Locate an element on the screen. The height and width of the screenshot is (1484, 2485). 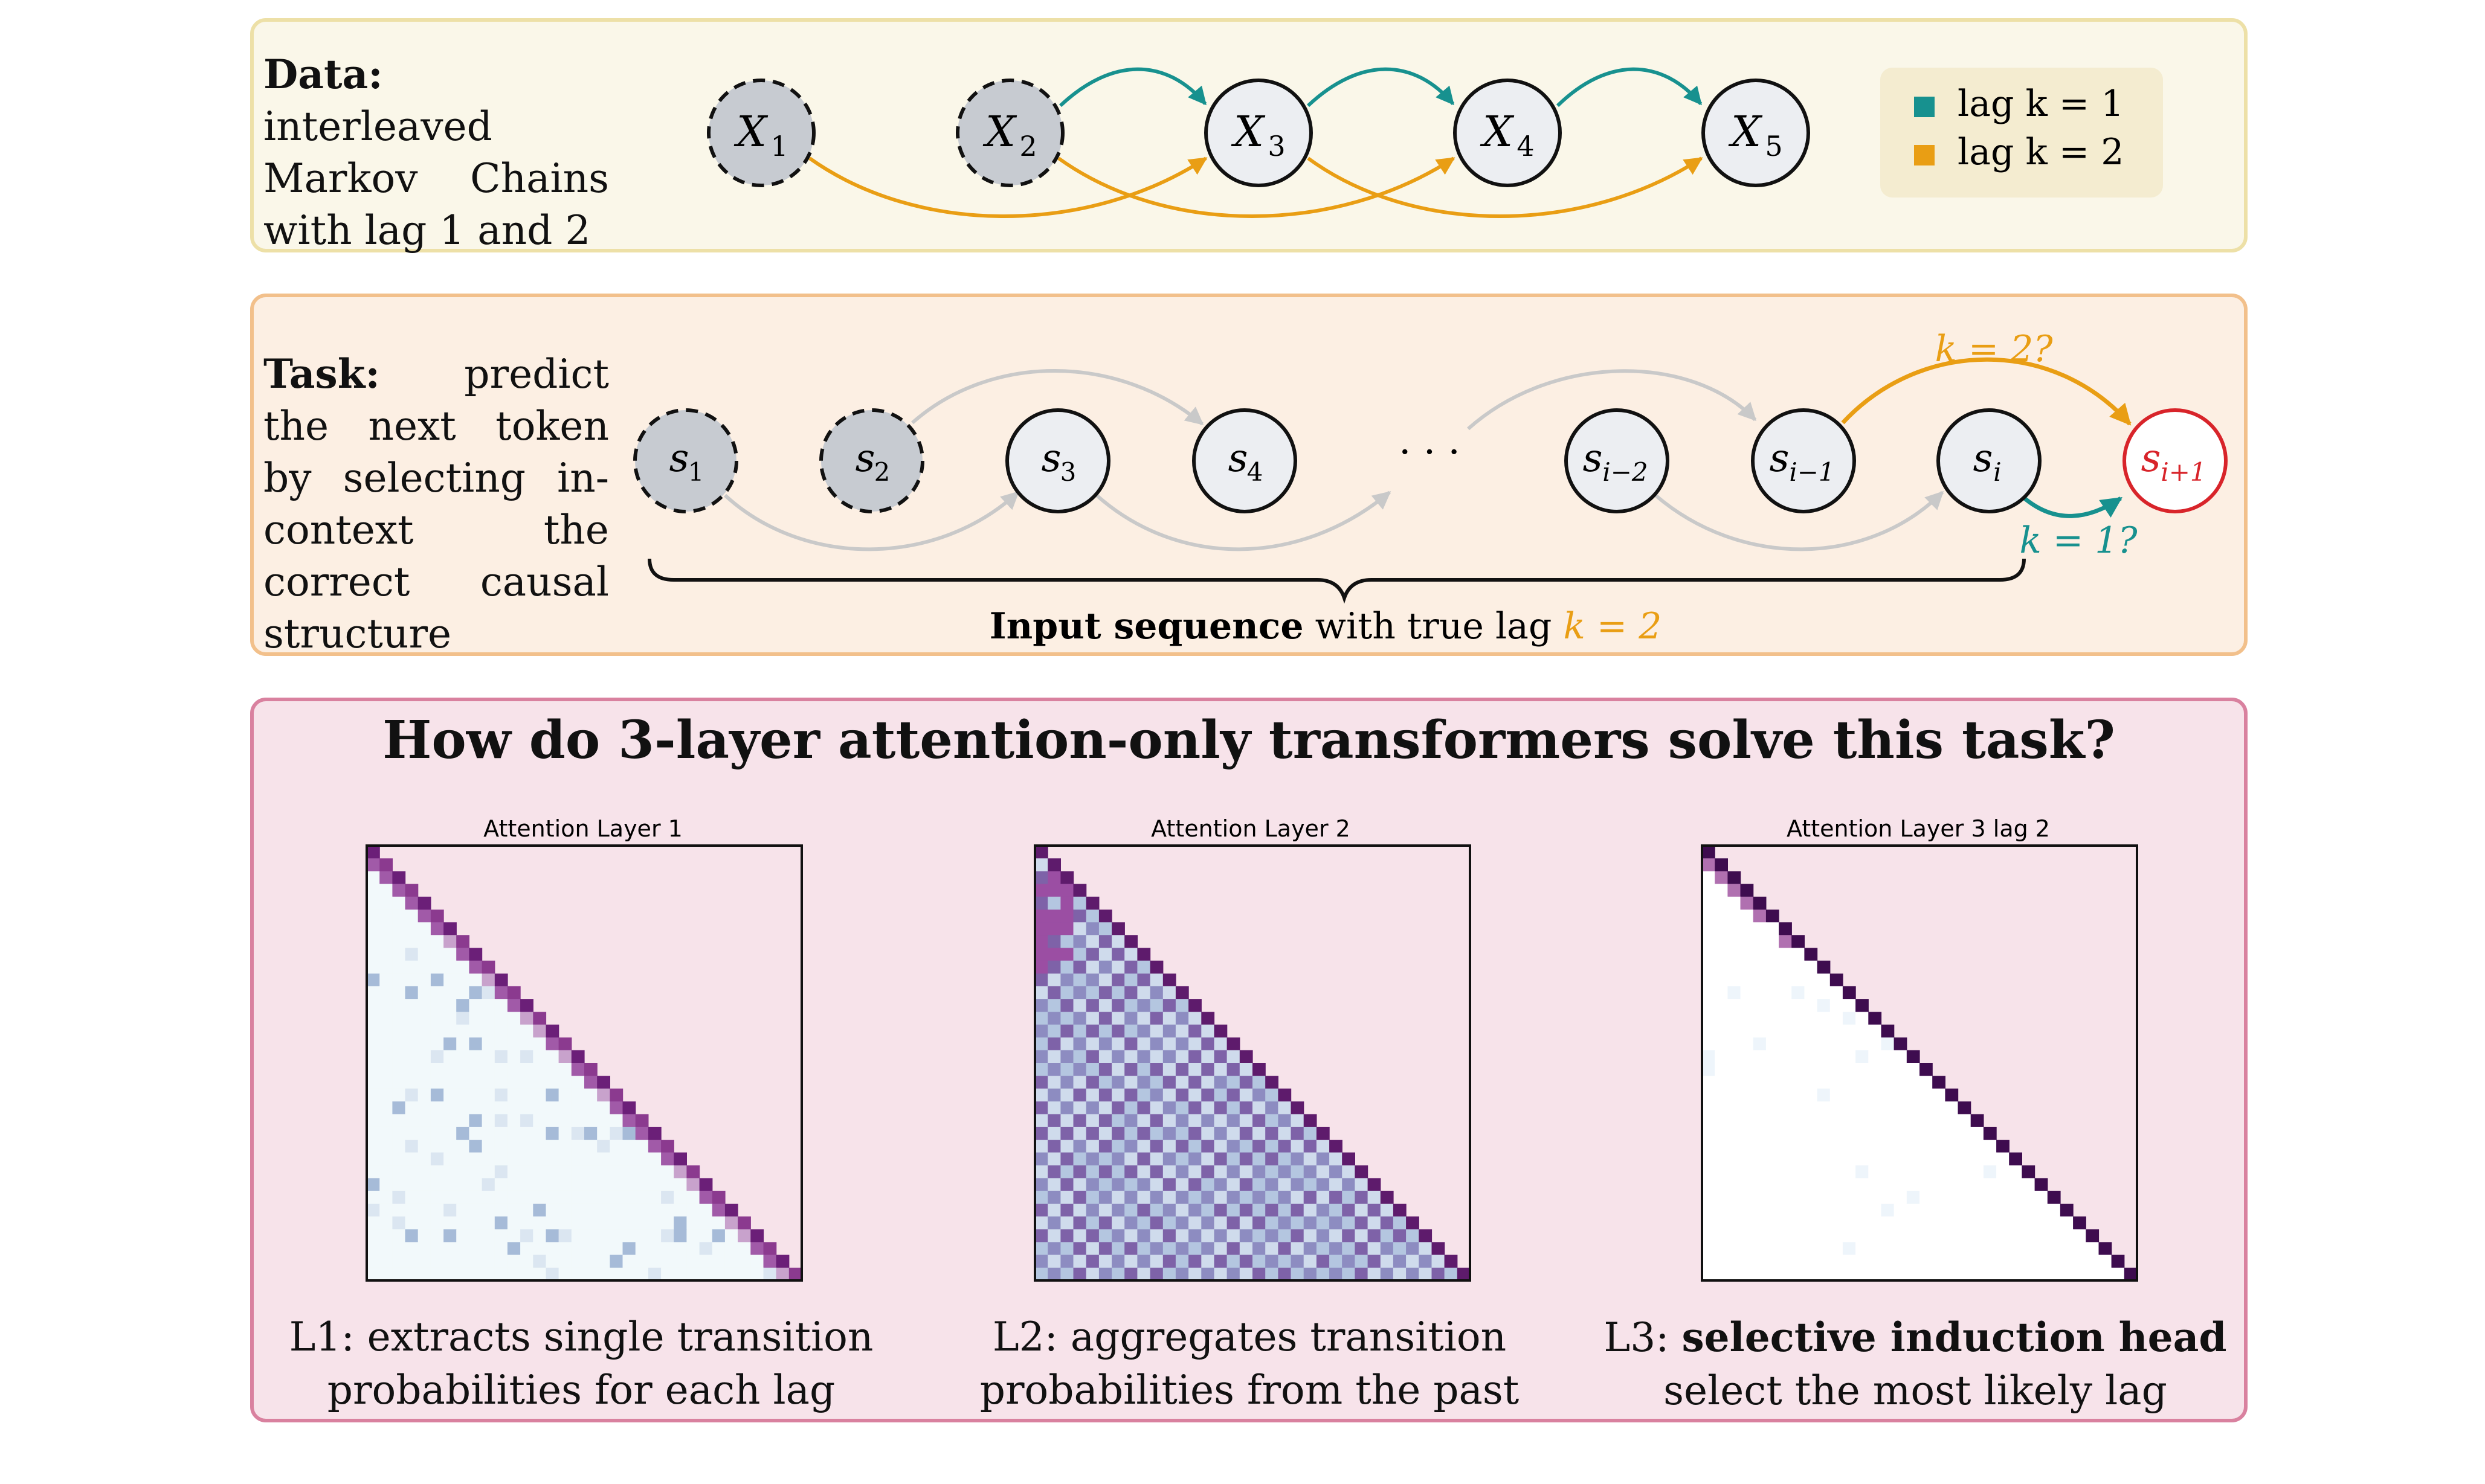
legend: lag k = 1 lag k = 2 is located at coordinates (2021, 133).